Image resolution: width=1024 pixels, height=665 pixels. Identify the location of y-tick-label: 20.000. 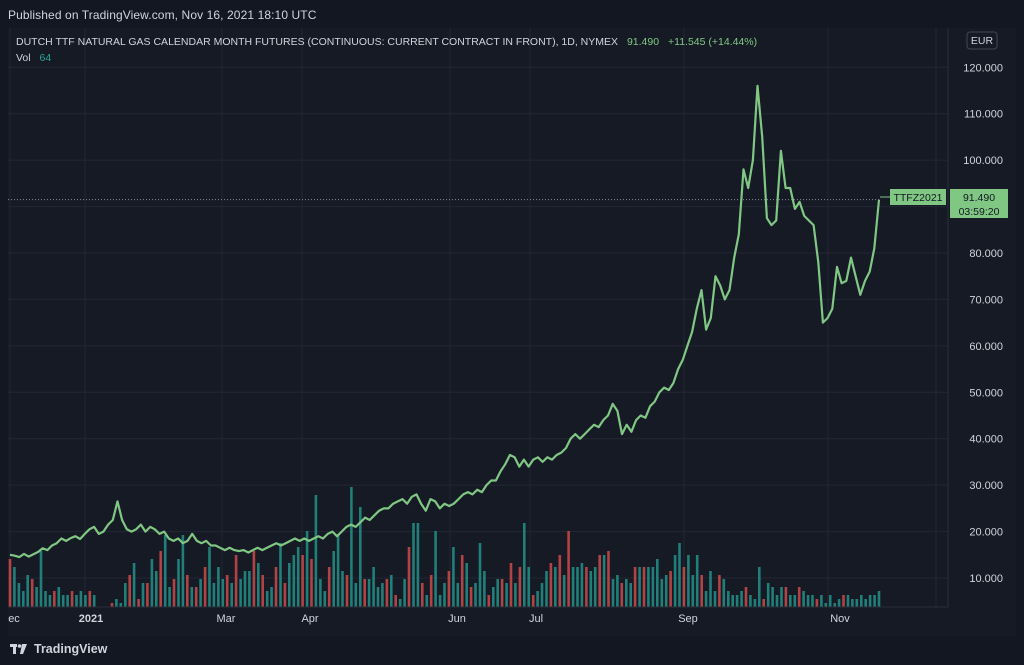
(986, 533).